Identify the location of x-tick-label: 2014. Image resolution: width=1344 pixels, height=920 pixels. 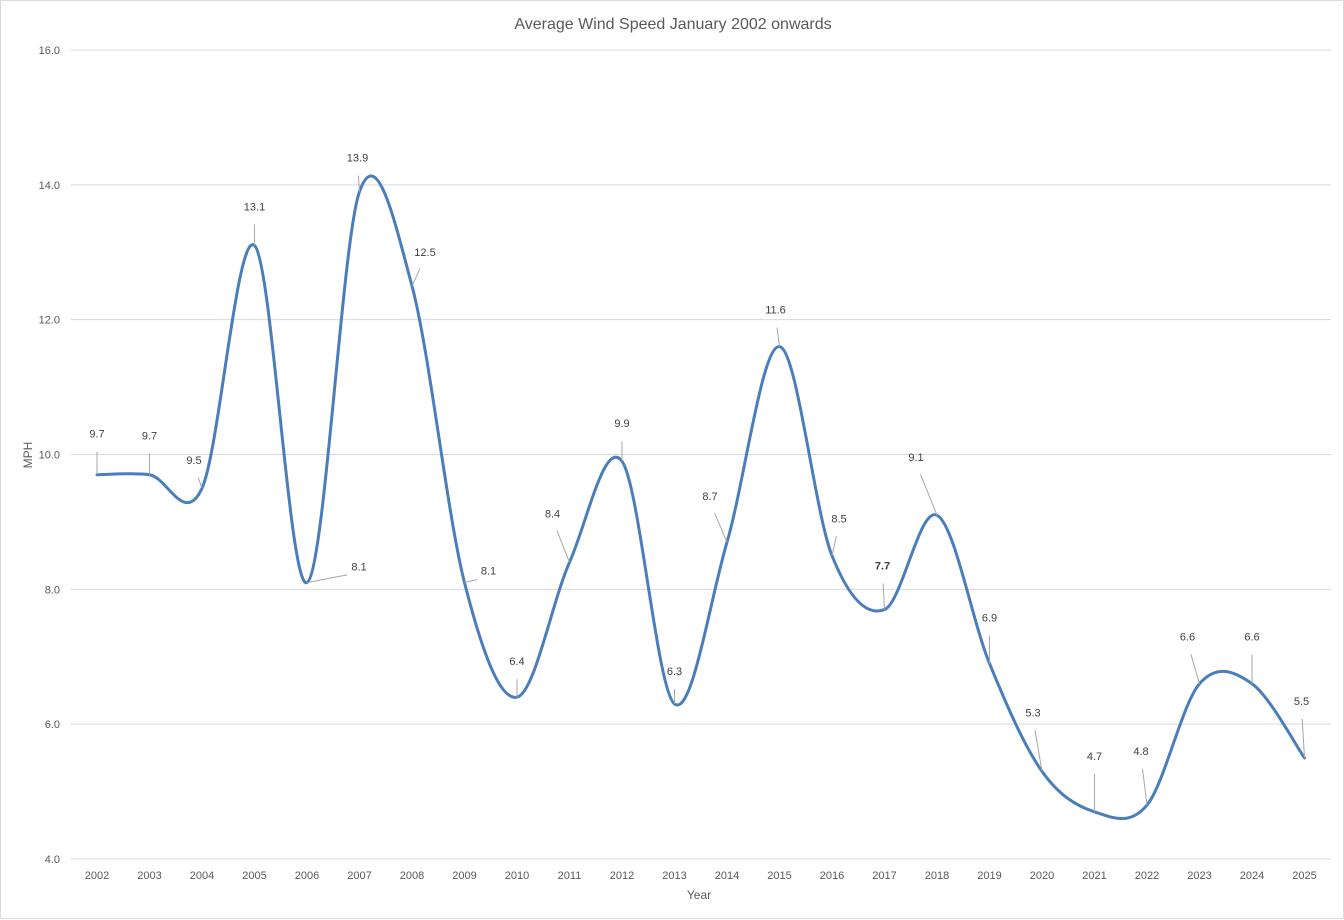
(727, 876).